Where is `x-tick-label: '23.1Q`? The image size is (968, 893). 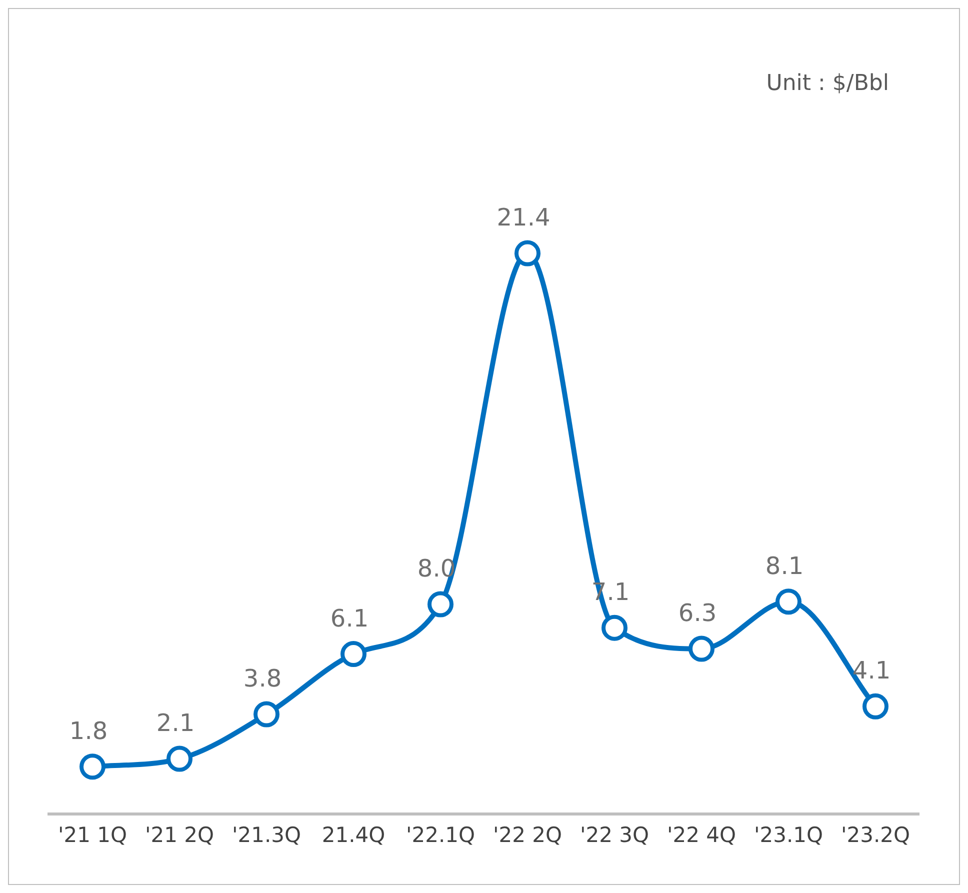 x-tick-label: '23.1Q is located at coordinates (789, 834).